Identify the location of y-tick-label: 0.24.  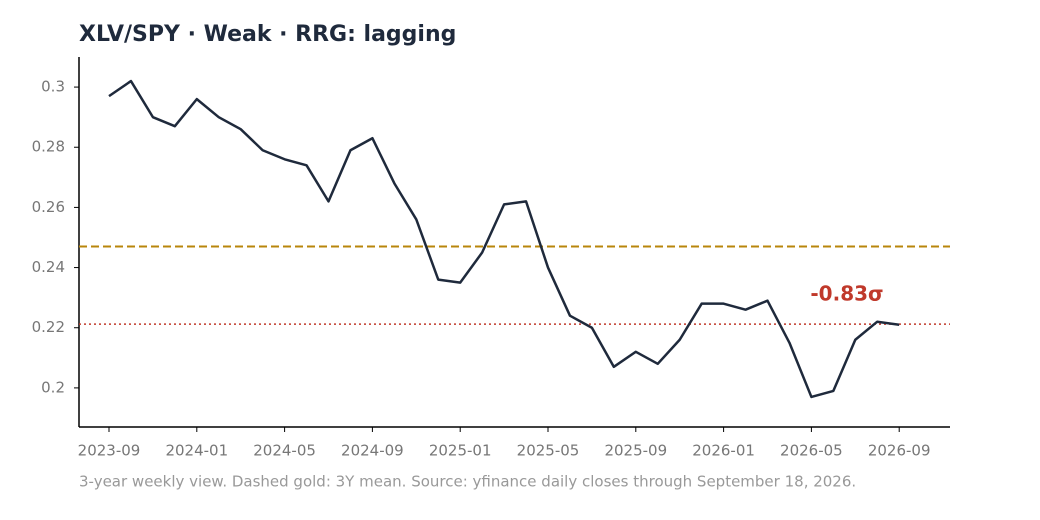
(48, 267).